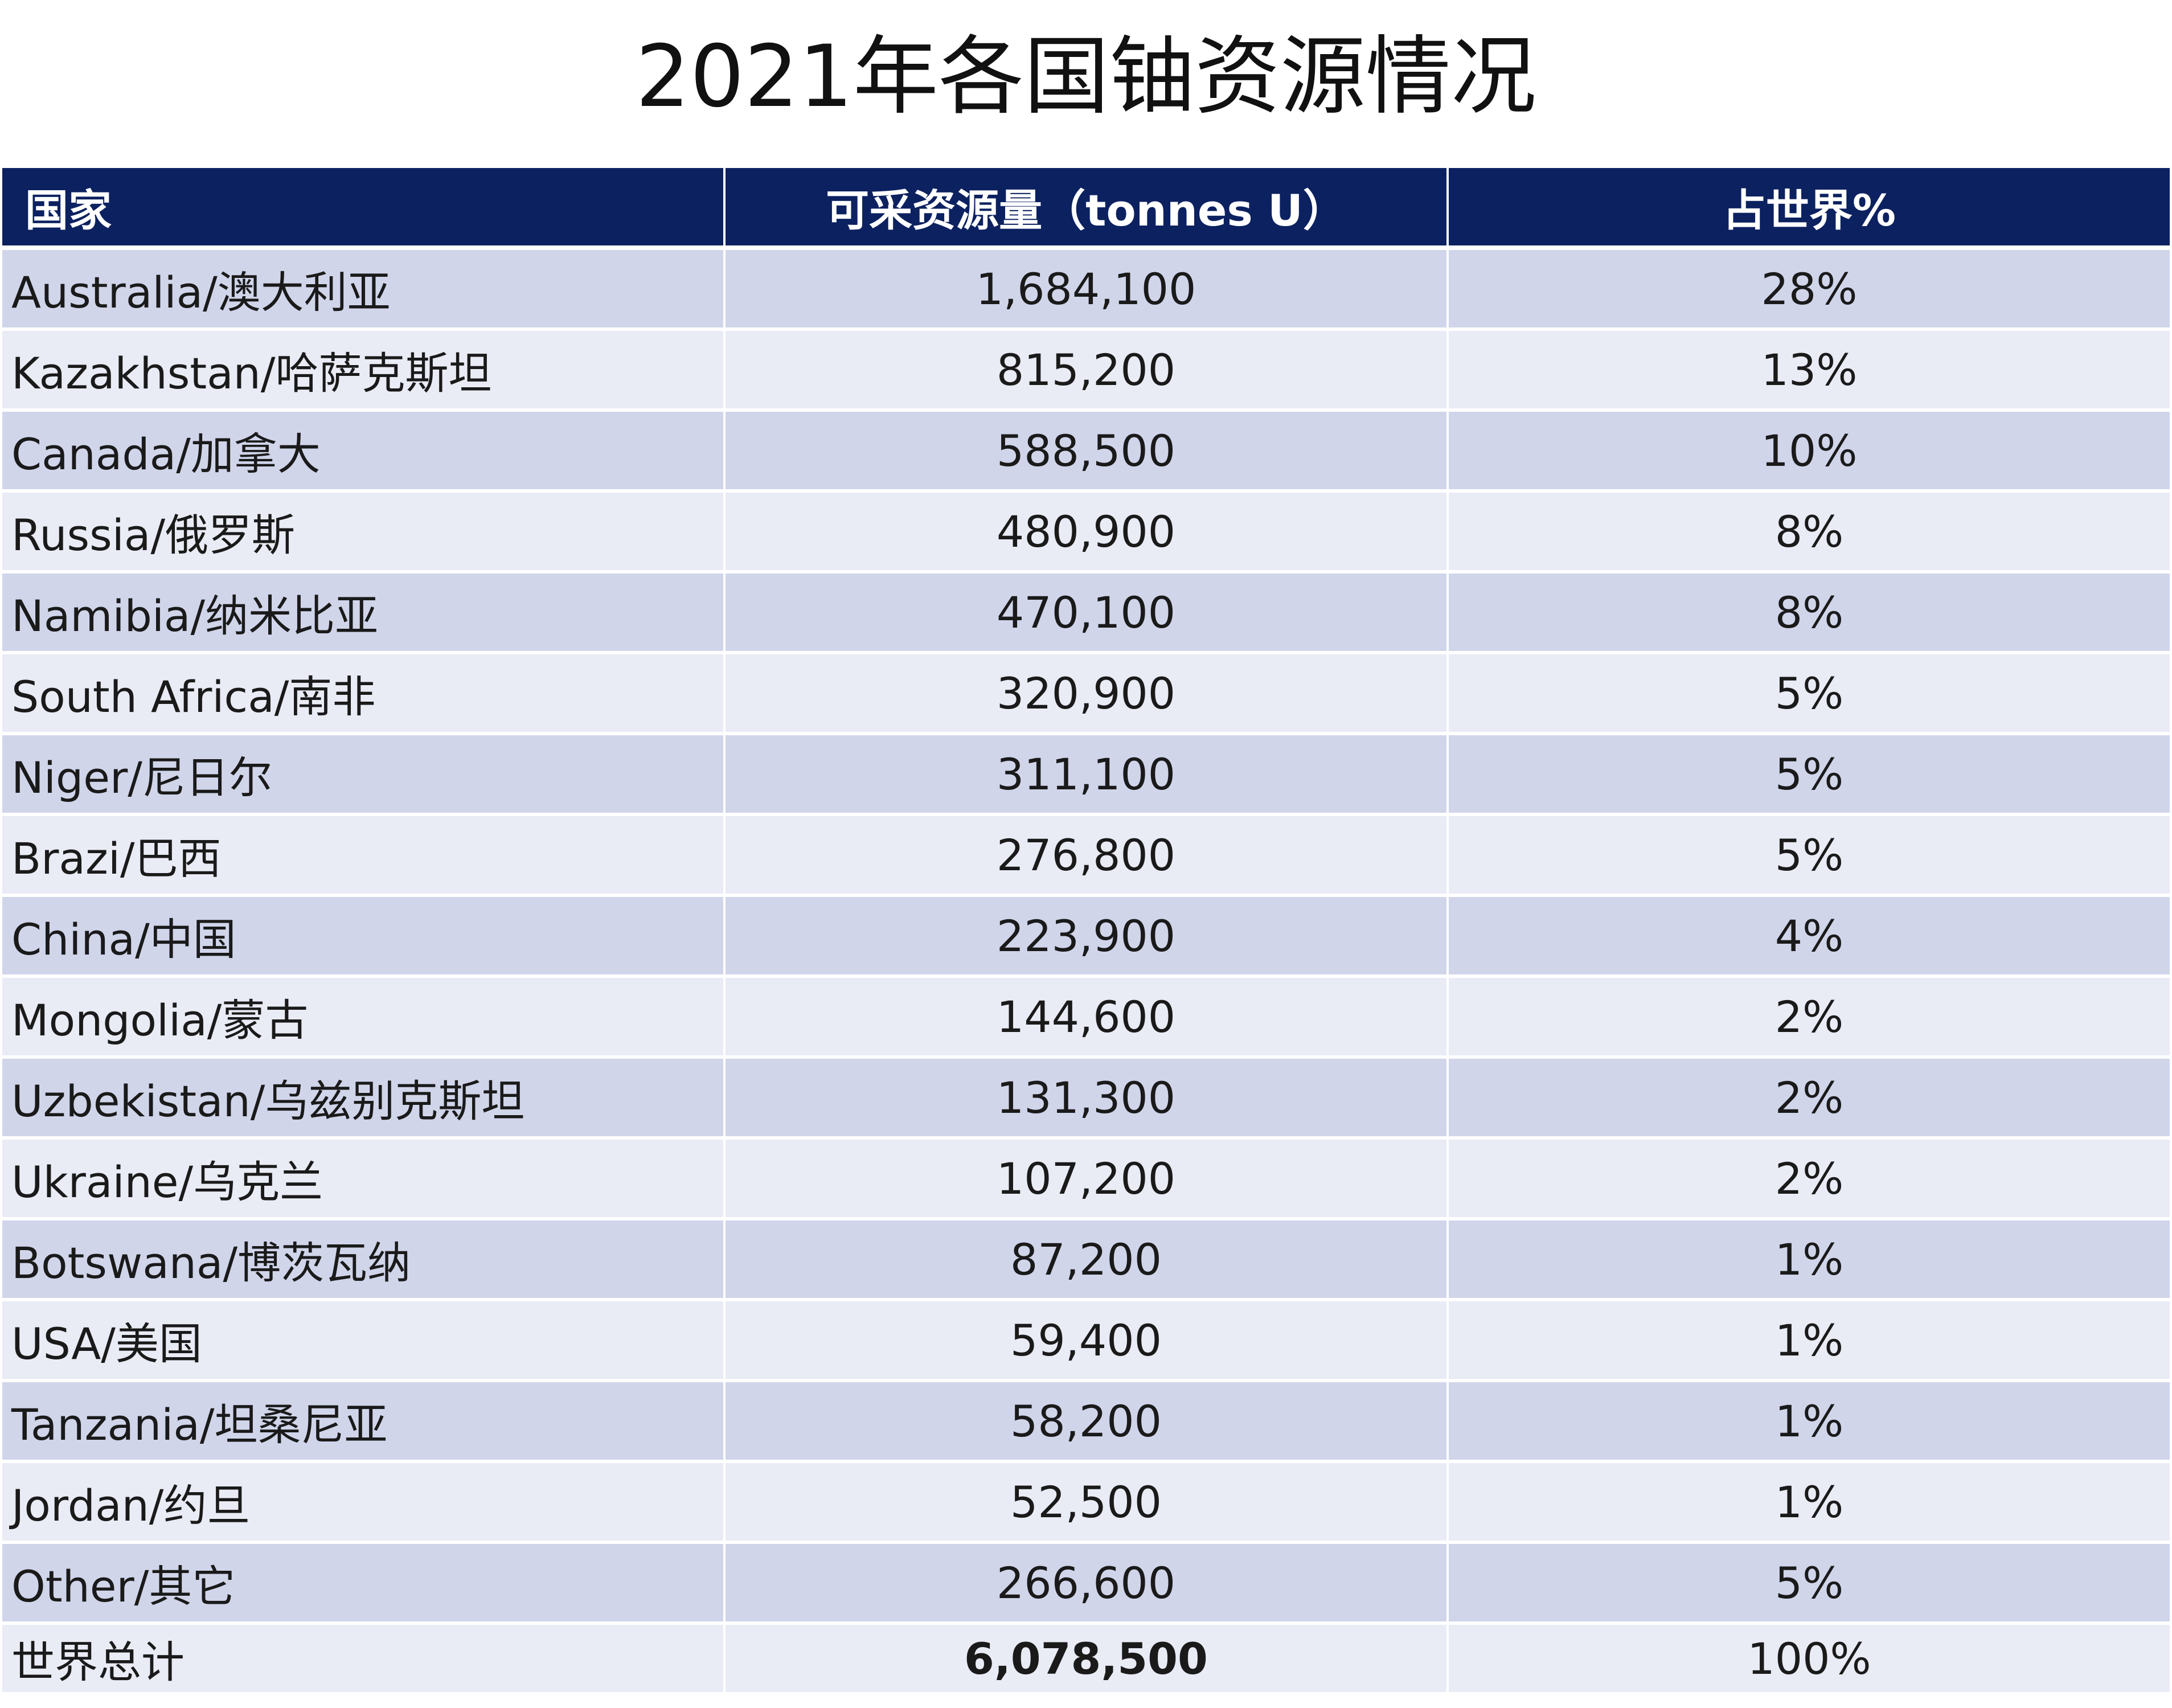 Image resolution: width=2172 pixels, height=1708 pixels. I want to click on header-resources: 可采资源量（tonnes U）, so click(1087, 209).